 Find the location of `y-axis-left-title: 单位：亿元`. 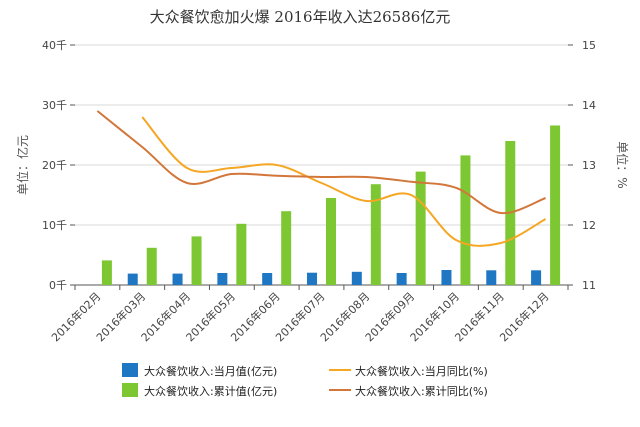

y-axis-left-title: 单位：亿元 is located at coordinates (22, 165).